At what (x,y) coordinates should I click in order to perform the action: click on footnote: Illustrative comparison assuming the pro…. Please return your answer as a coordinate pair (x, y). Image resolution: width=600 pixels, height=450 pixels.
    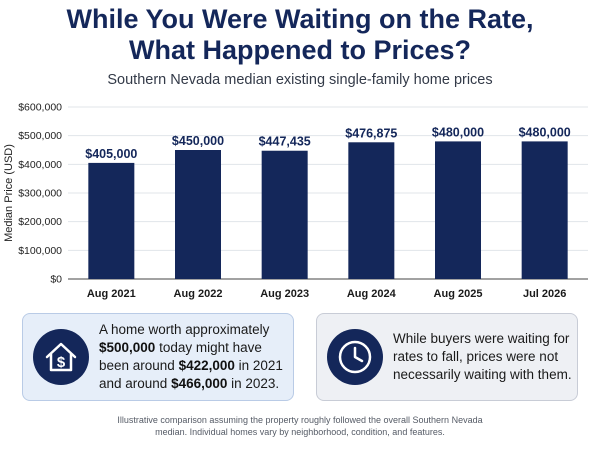
    Looking at the image, I should click on (300, 426).